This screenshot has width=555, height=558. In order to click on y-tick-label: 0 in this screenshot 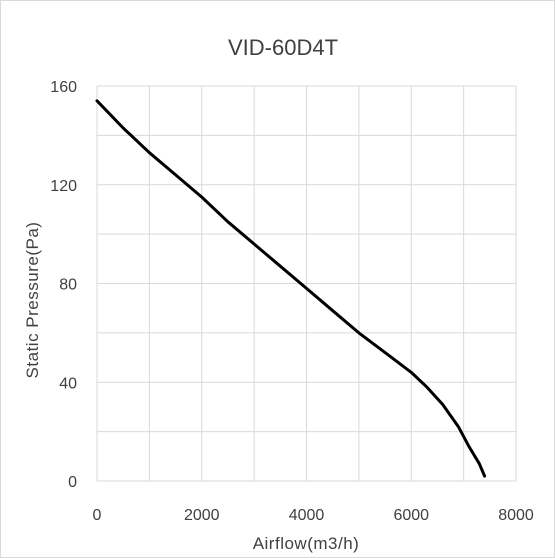, I will do `click(72, 482)`.